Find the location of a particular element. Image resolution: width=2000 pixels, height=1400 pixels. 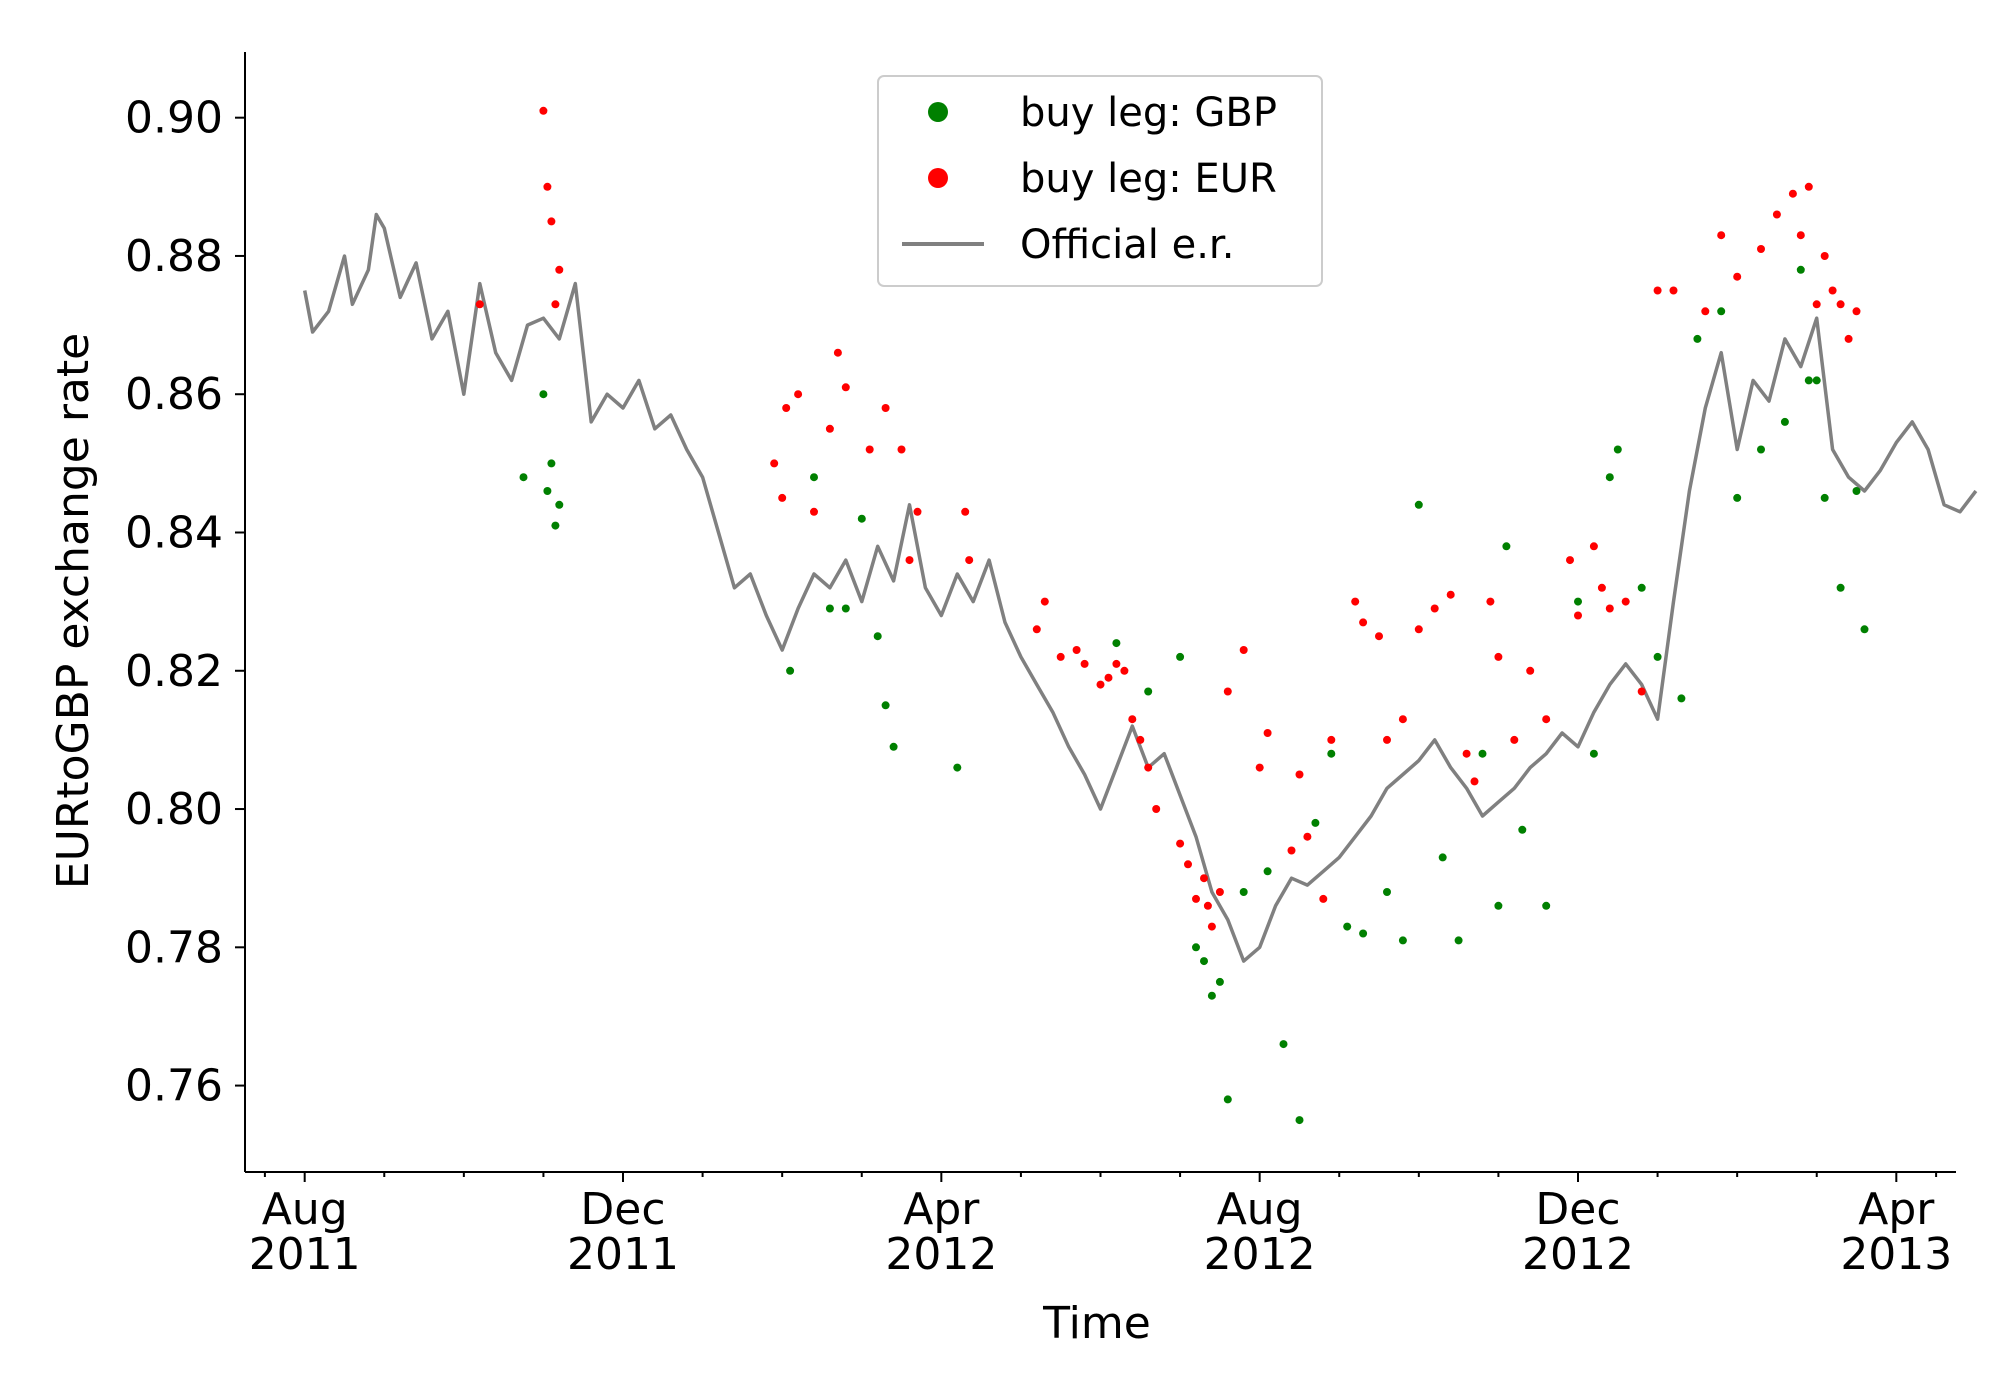

legend: buy leg: GBP buy leg: EUR Official e.r. is located at coordinates (1100, 181).